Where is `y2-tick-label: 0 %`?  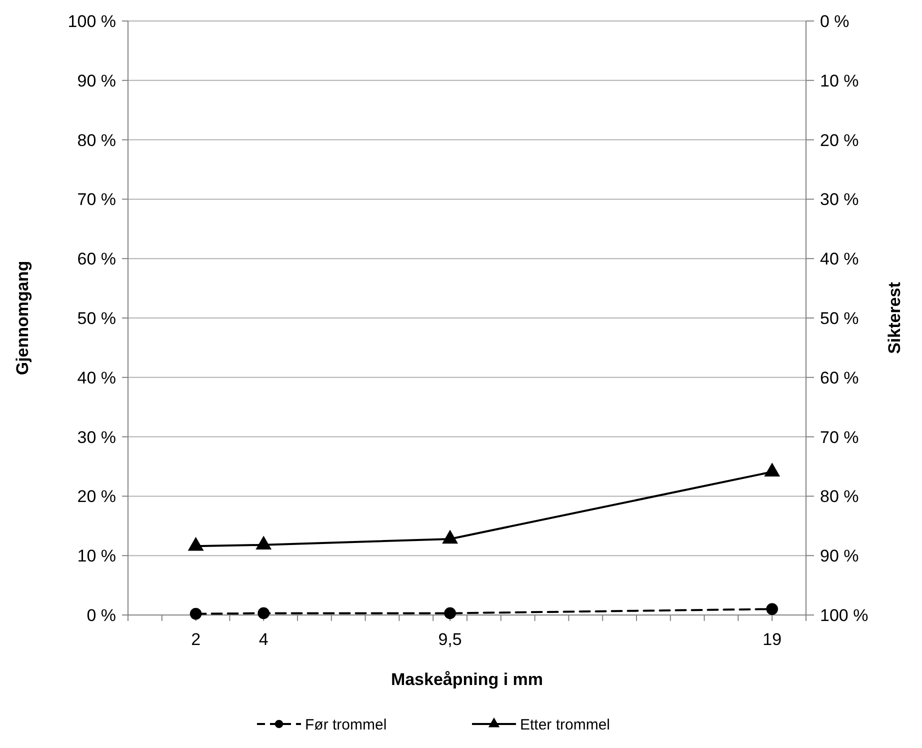
y2-tick-label: 0 % is located at coordinates (835, 21).